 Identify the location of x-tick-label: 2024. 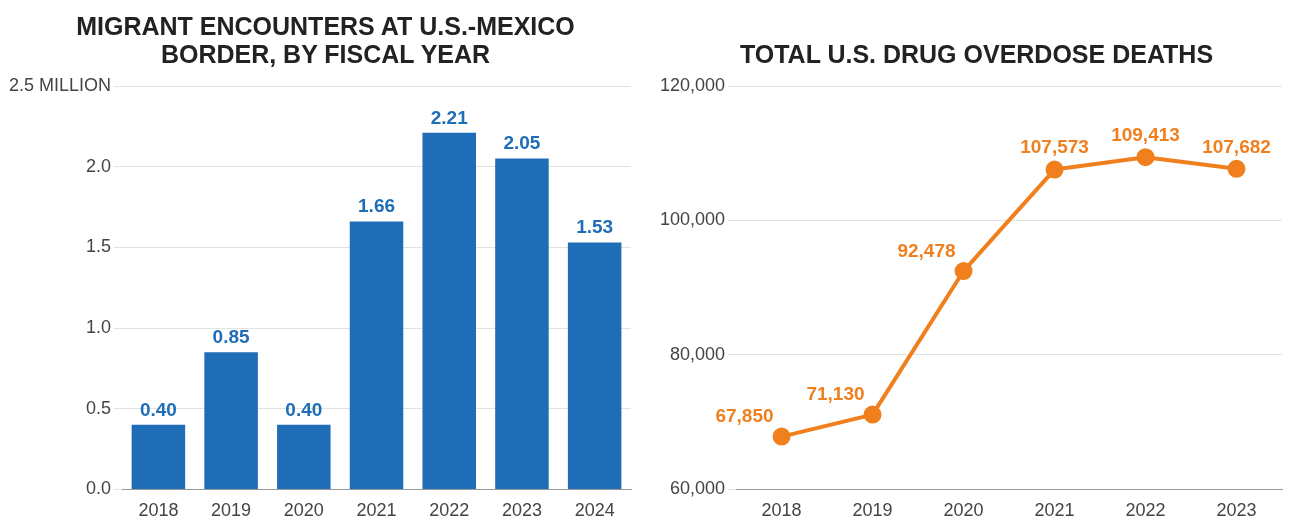
(594, 510).